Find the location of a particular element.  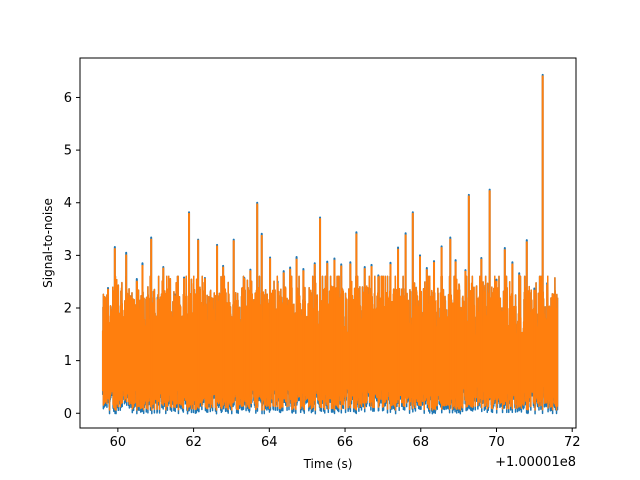

x-tick-label: 62 is located at coordinates (193, 442).